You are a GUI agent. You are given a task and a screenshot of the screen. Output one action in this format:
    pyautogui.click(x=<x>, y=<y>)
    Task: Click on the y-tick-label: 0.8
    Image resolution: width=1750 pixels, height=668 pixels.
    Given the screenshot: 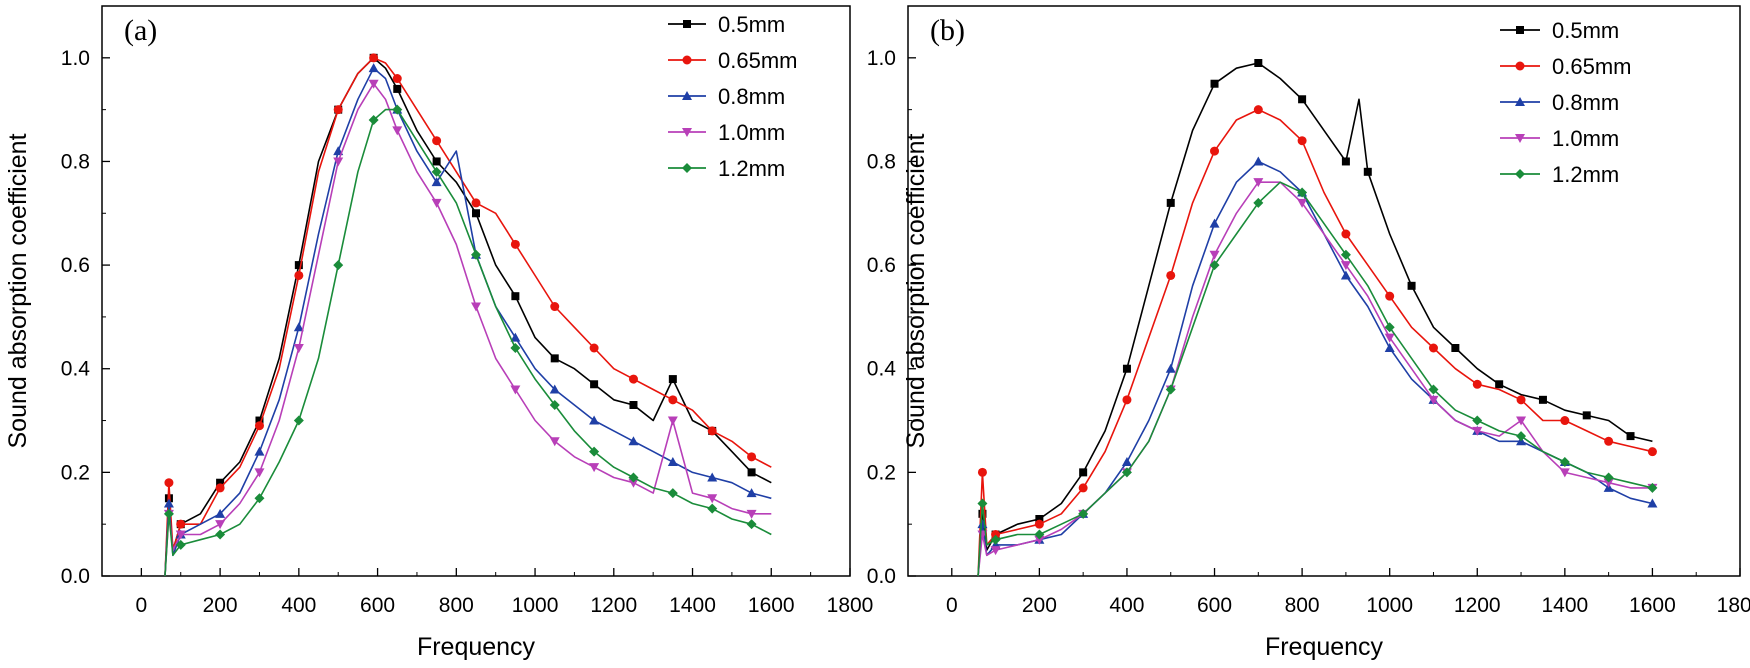 What is the action you would take?
    pyautogui.click(x=881, y=161)
    